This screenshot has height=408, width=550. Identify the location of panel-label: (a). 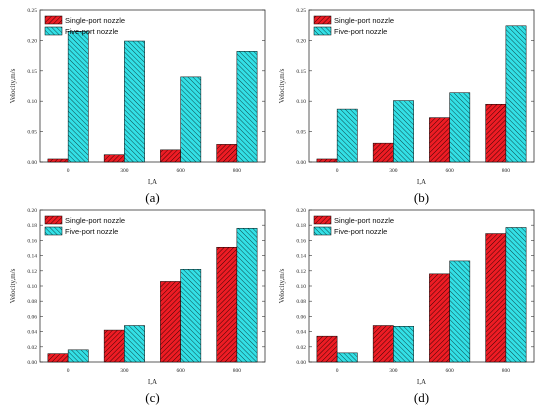
(152, 197).